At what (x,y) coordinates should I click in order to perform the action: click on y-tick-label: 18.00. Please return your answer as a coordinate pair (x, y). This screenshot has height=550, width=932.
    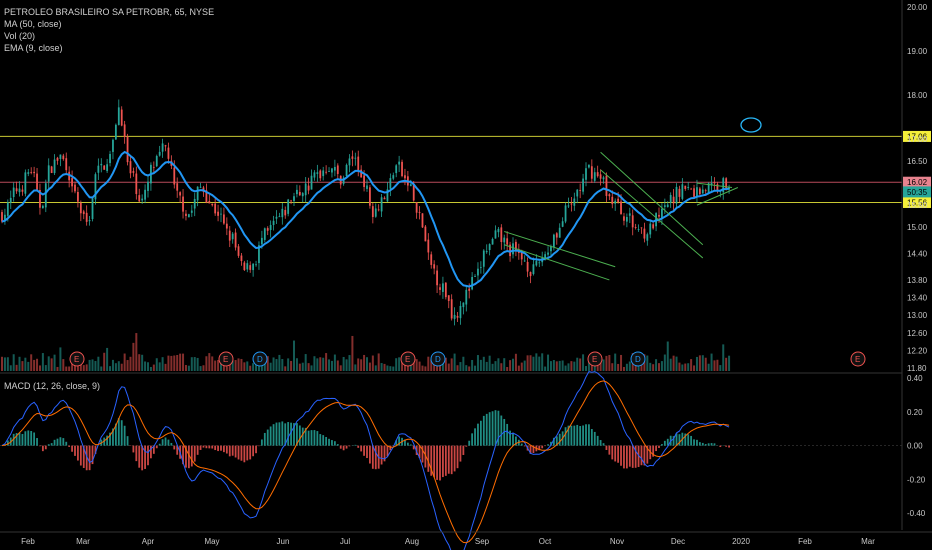
    Looking at the image, I should click on (917, 95).